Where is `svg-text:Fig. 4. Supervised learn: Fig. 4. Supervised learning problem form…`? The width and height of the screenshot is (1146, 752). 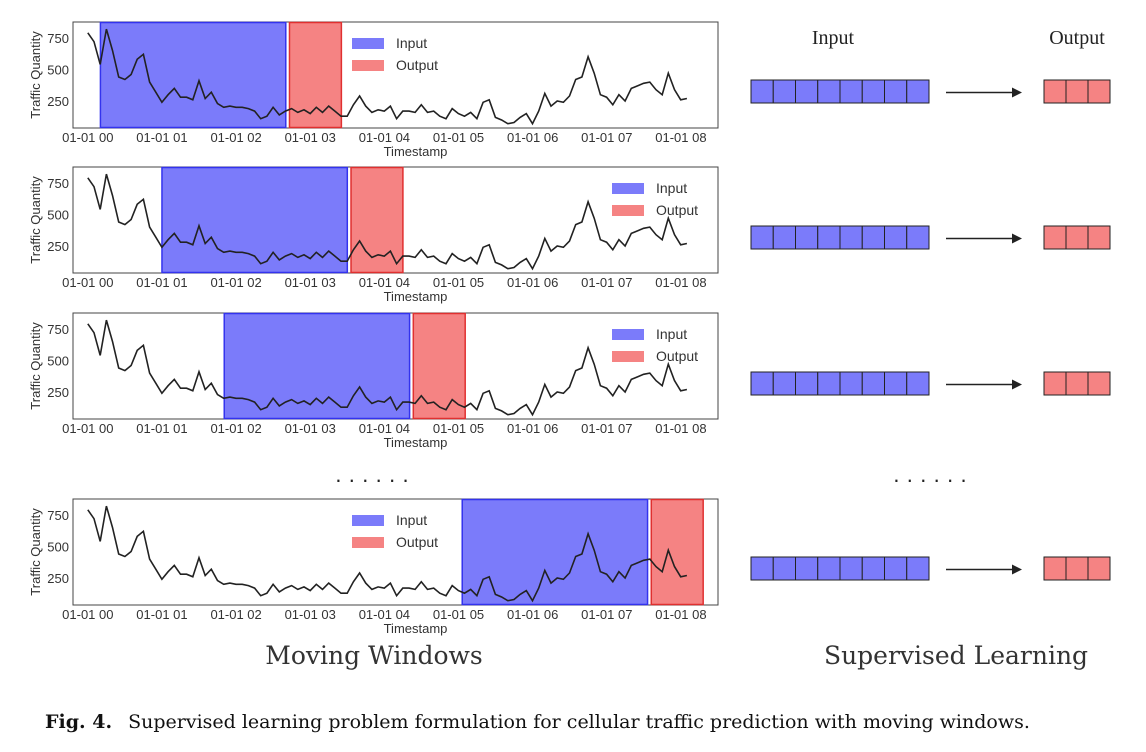 svg-text:Fig. 4. Supervised learn: Fig. 4. Supervised learning problem form… is located at coordinates (537, 722).